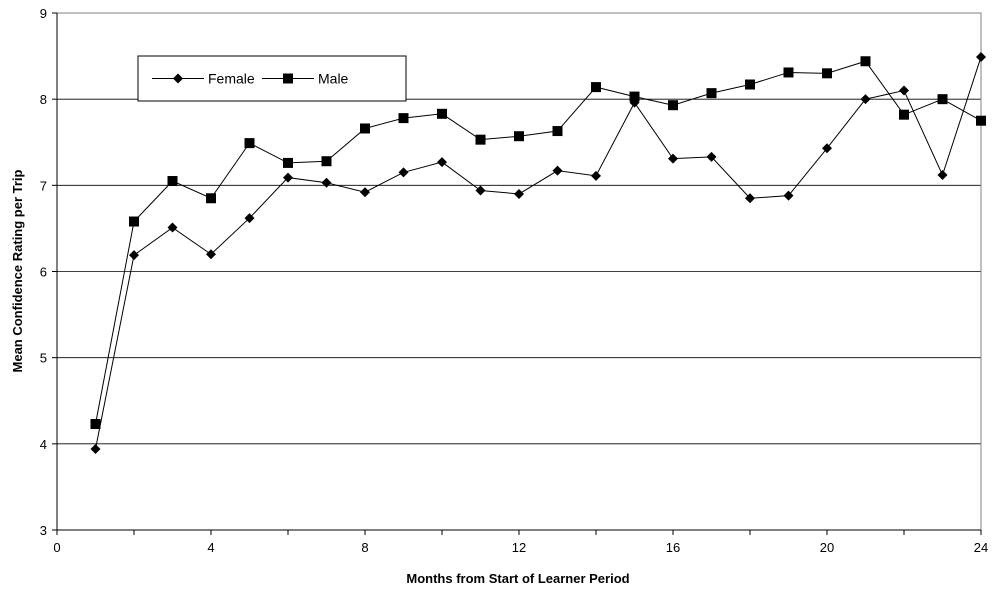 The image size is (994, 592). Describe the element at coordinates (43, 358) in the screenshot. I see `y-tick-label-5: 5` at that location.